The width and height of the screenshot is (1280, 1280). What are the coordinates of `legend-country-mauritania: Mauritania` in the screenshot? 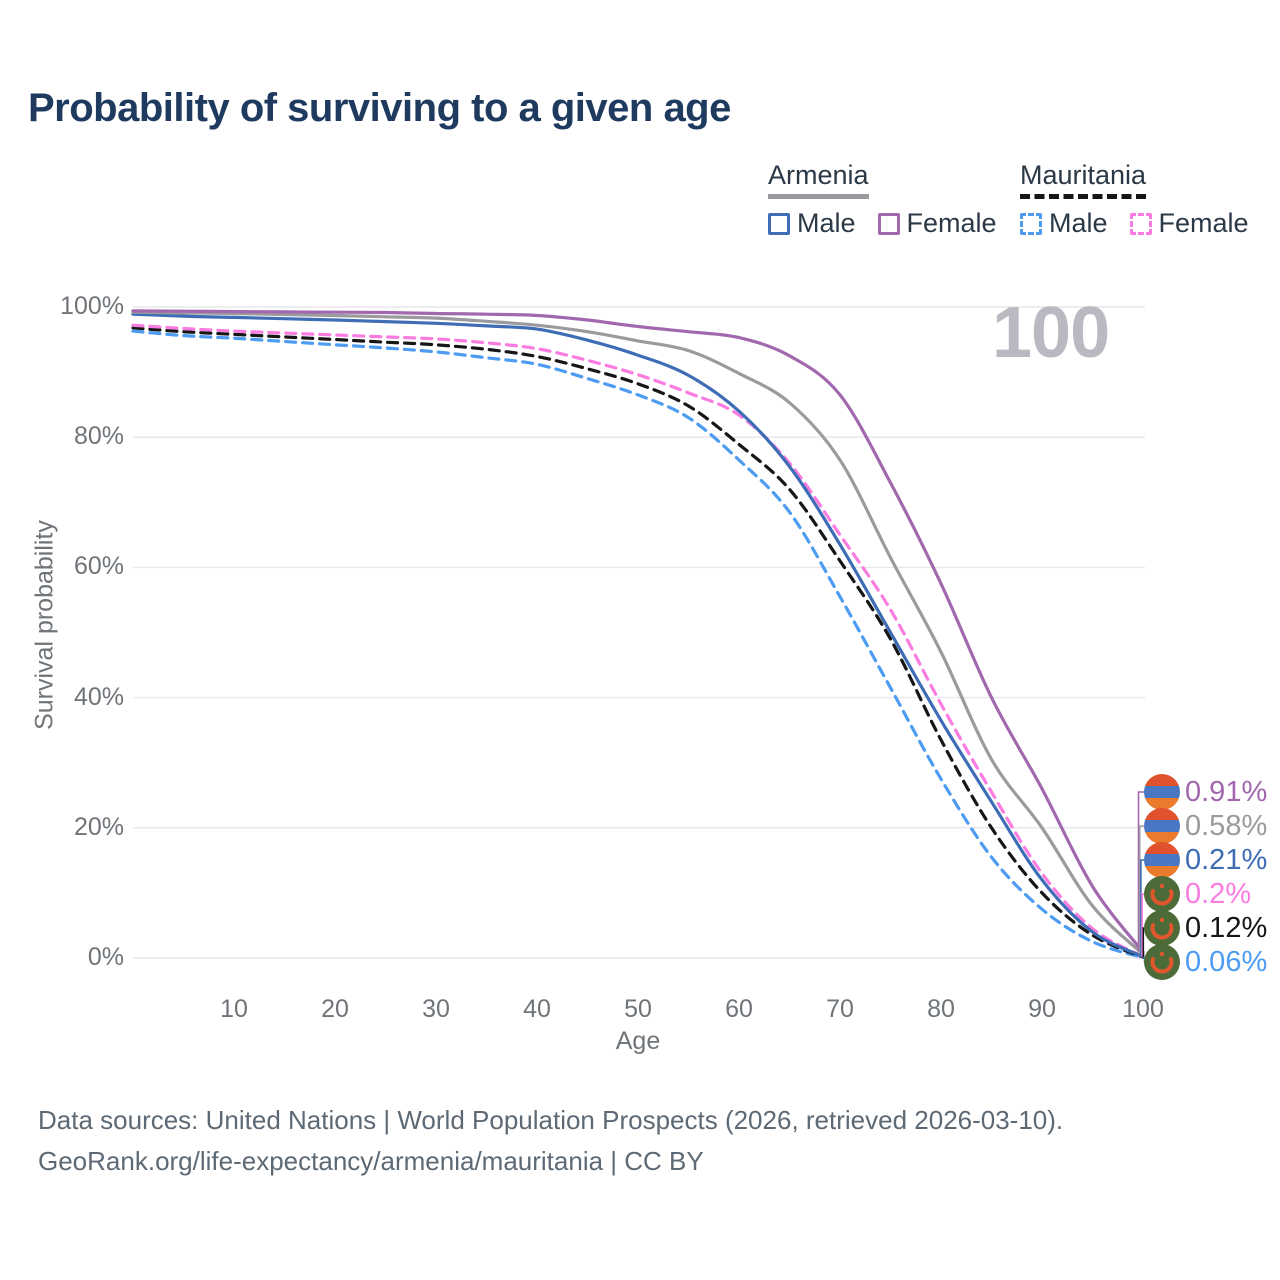 It's located at (1083, 179).